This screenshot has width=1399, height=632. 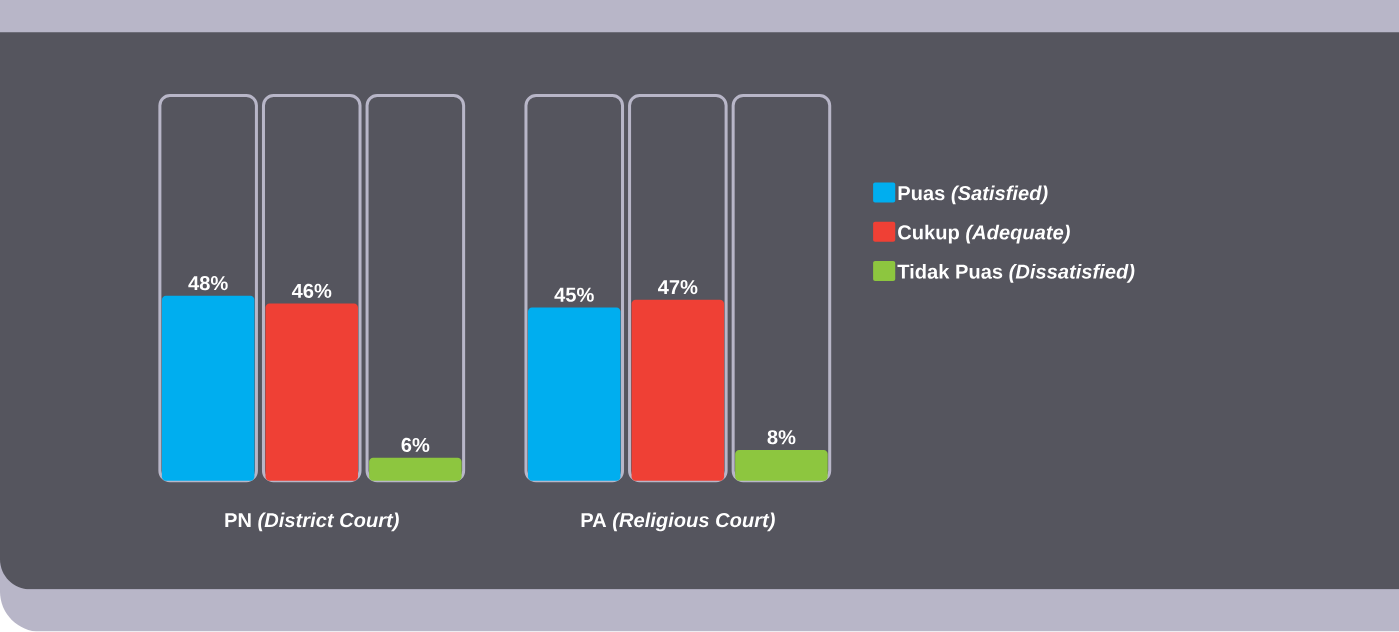 What do you see at coordinates (312, 522) in the screenshot?
I see `x-tick-label: PN (District Court)` at bounding box center [312, 522].